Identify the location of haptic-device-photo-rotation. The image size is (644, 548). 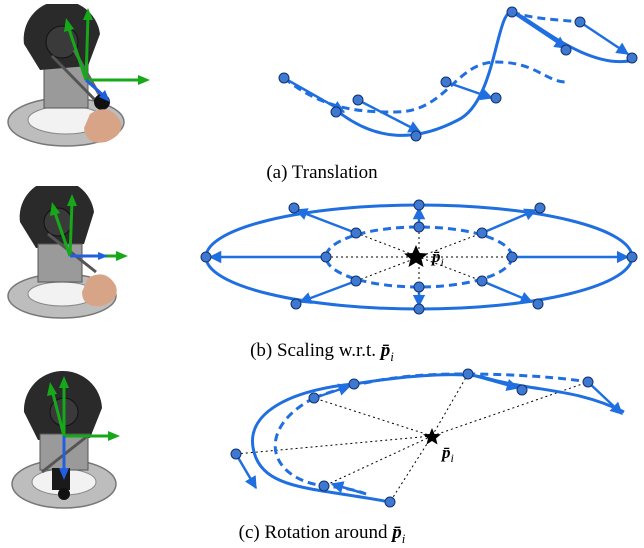
(65, 439).